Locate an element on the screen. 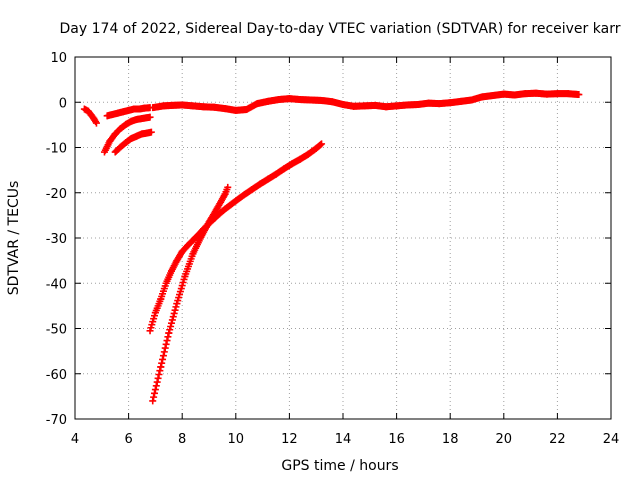 This screenshot has height=480, width=640. y-tick-label: -50 is located at coordinates (56, 330).